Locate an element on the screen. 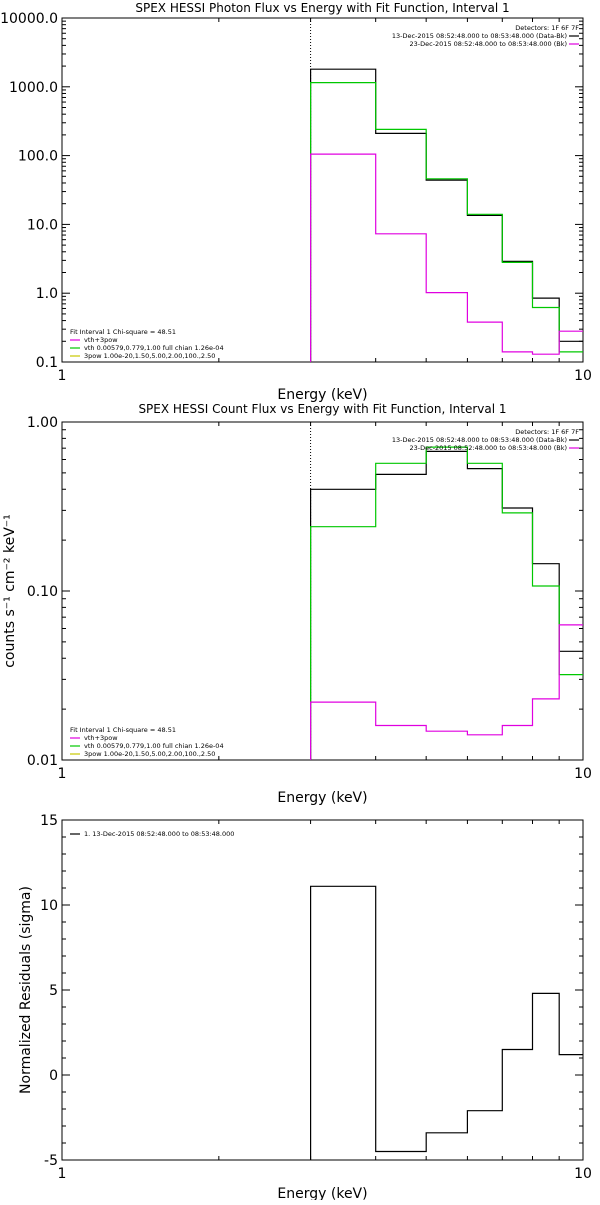 This screenshot has height=1205, width=600. y-tick-label: 1.00 is located at coordinates (42, 423).